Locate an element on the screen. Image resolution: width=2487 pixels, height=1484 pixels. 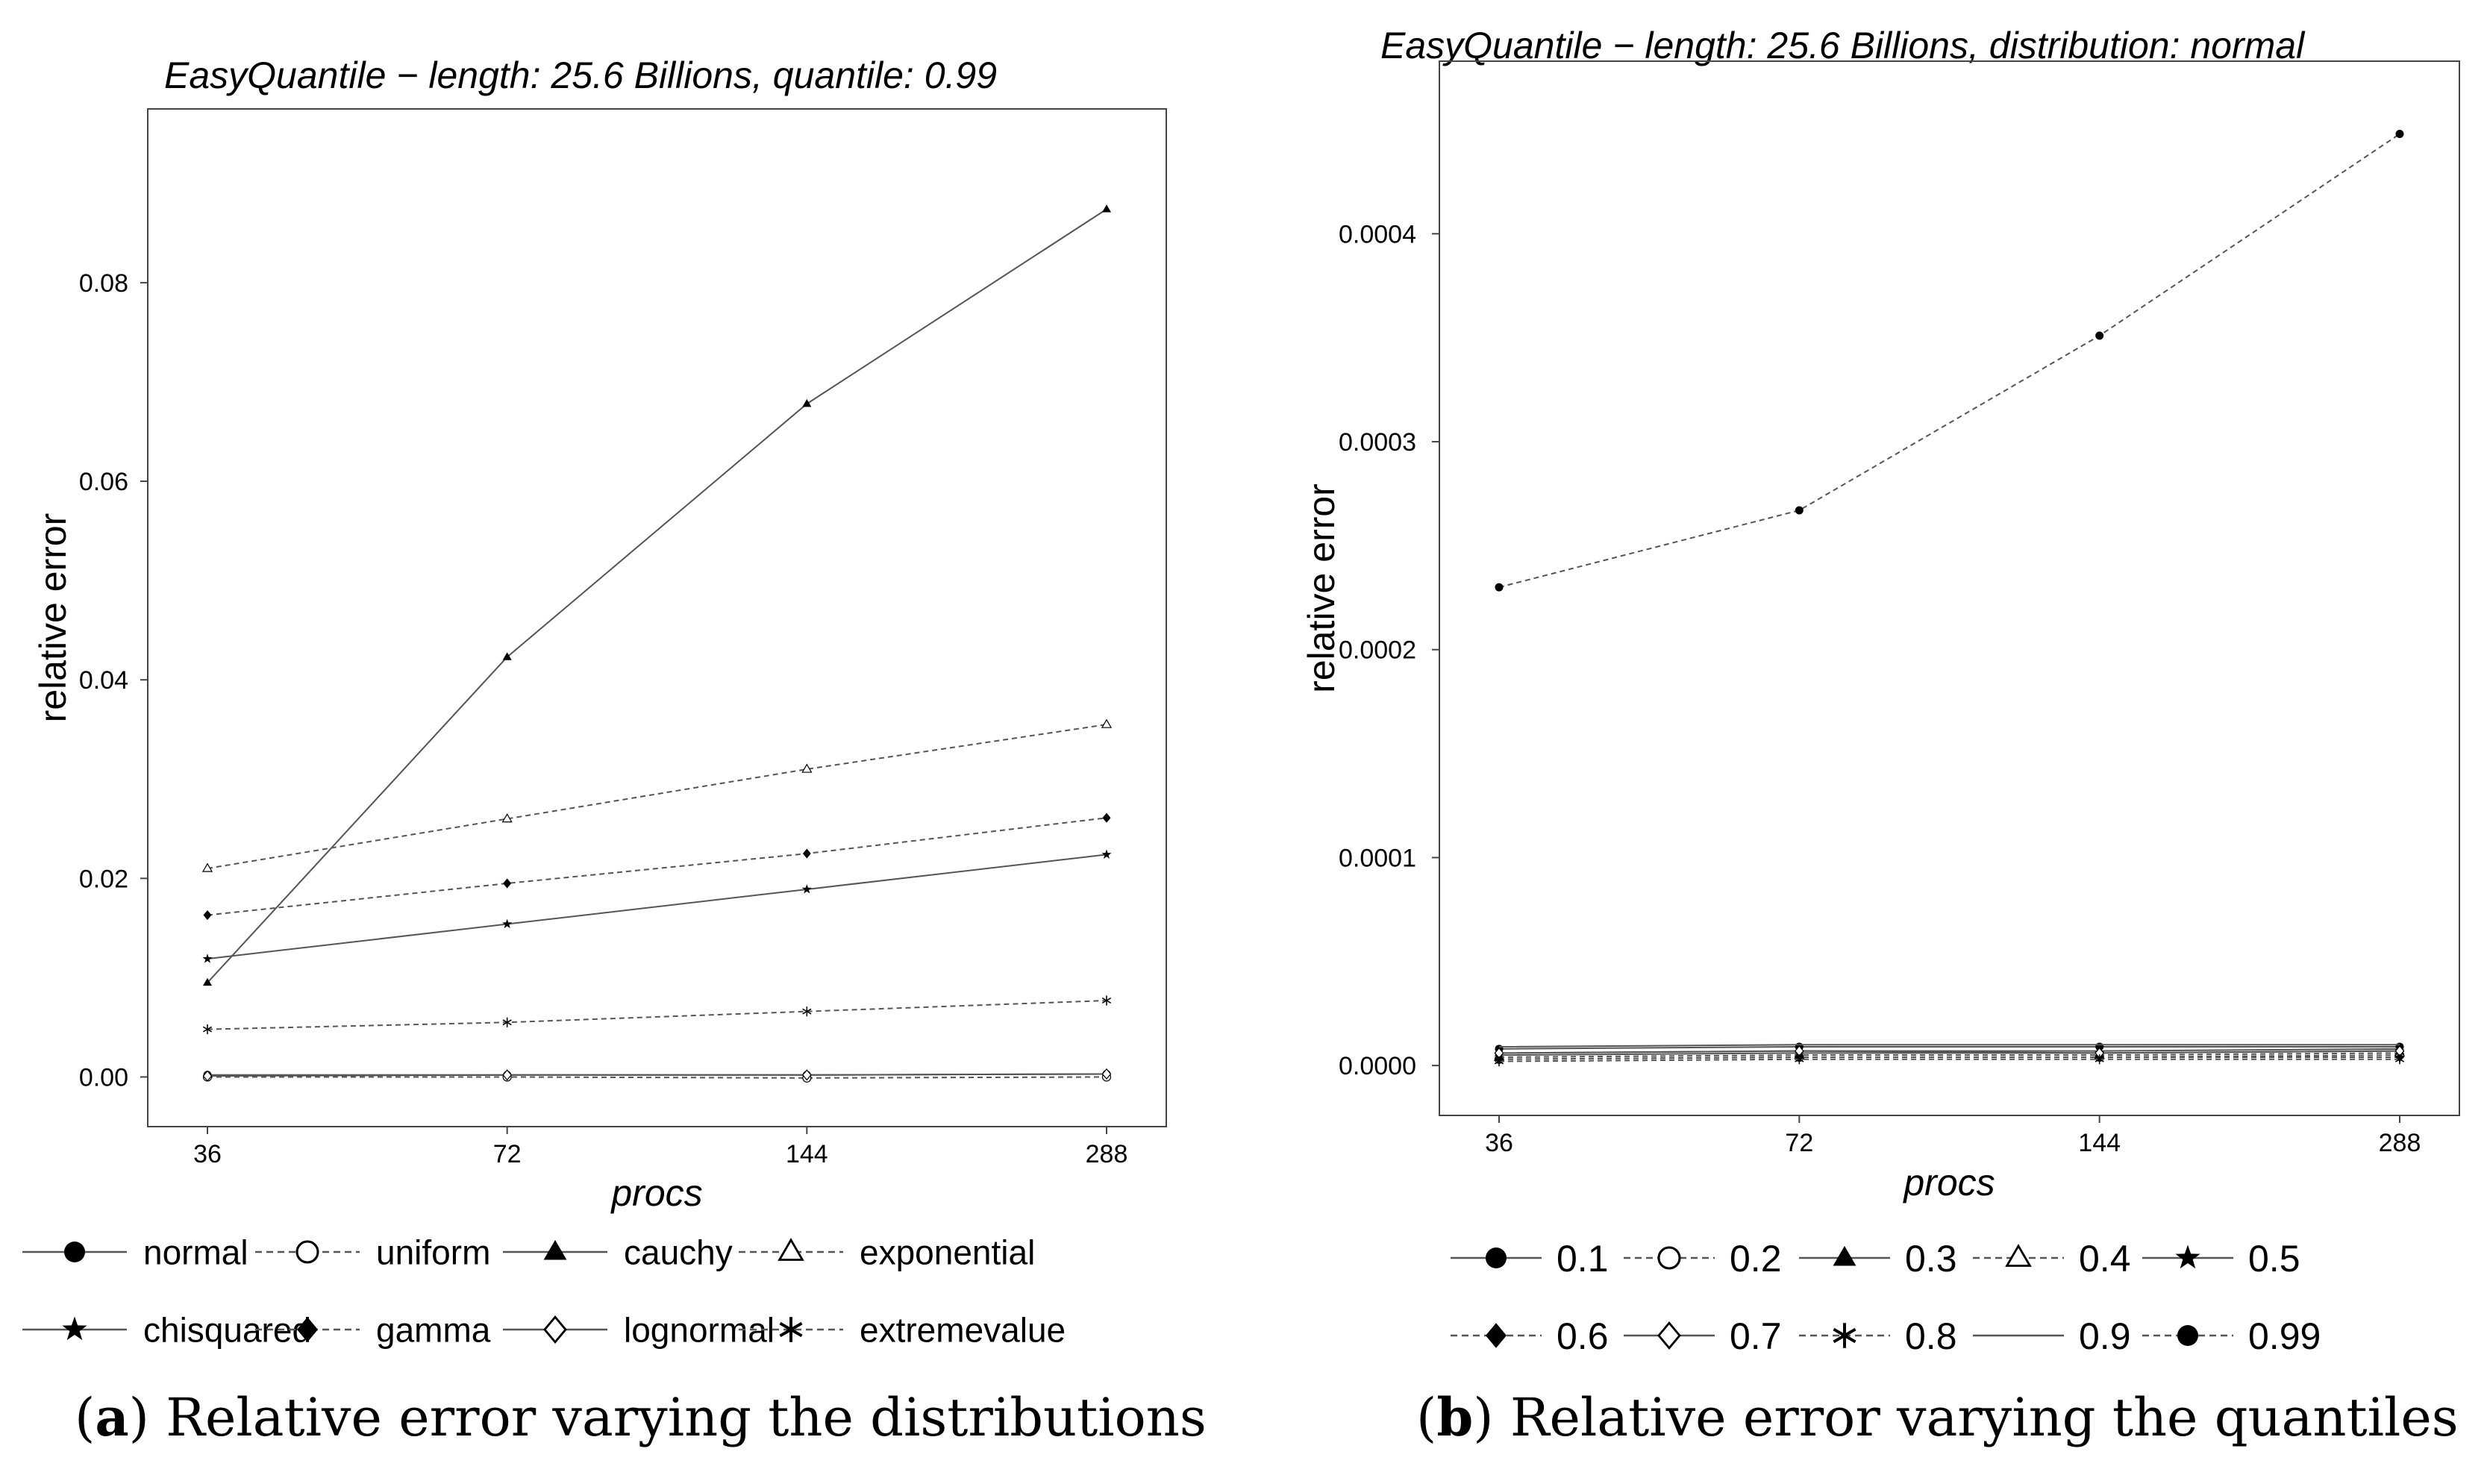
y-axis: 0.0000 0.0001 0.0002 0.0003 0.0004 is located at coordinates (1389, 650).